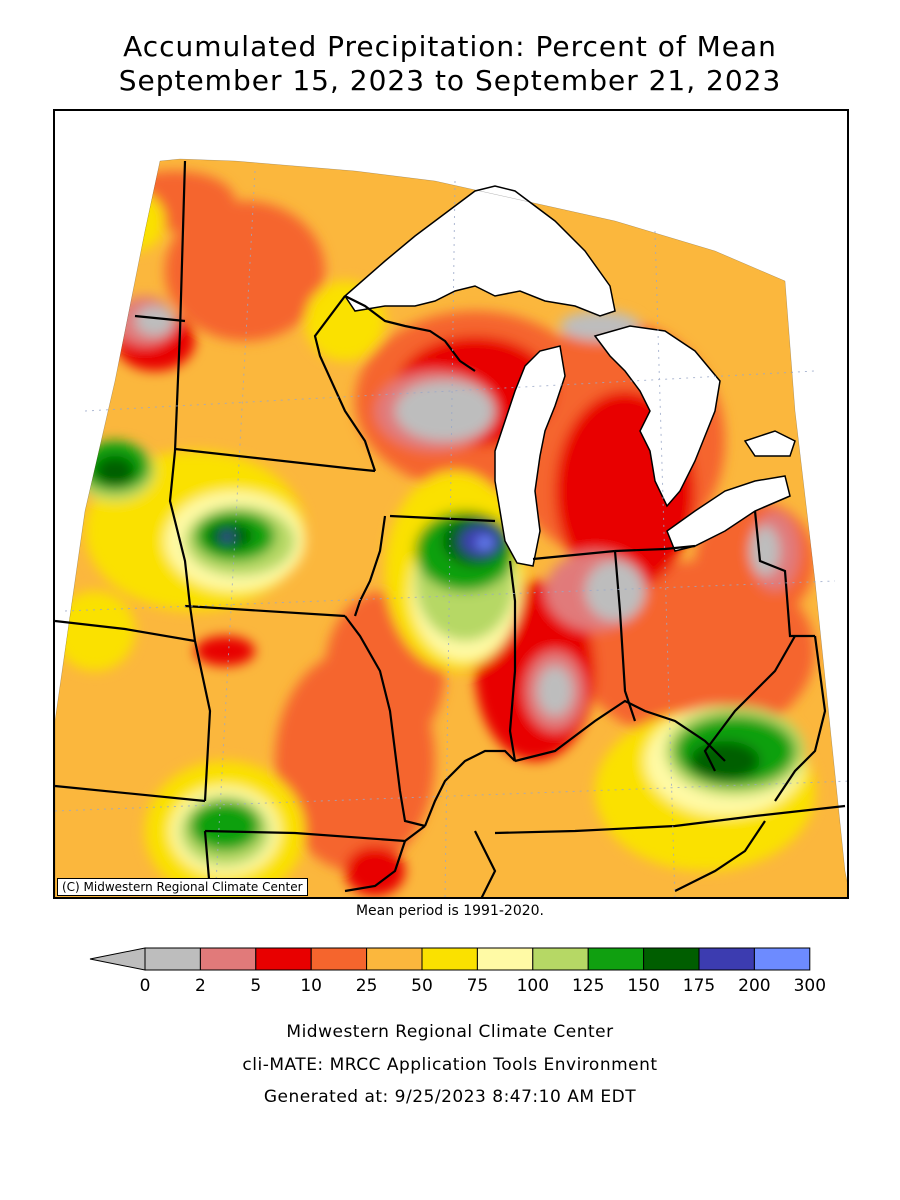 The height and width of the screenshot is (1200, 900). What do you see at coordinates (657, 416) in the screenshot?
I see `lake-huron` at bounding box center [657, 416].